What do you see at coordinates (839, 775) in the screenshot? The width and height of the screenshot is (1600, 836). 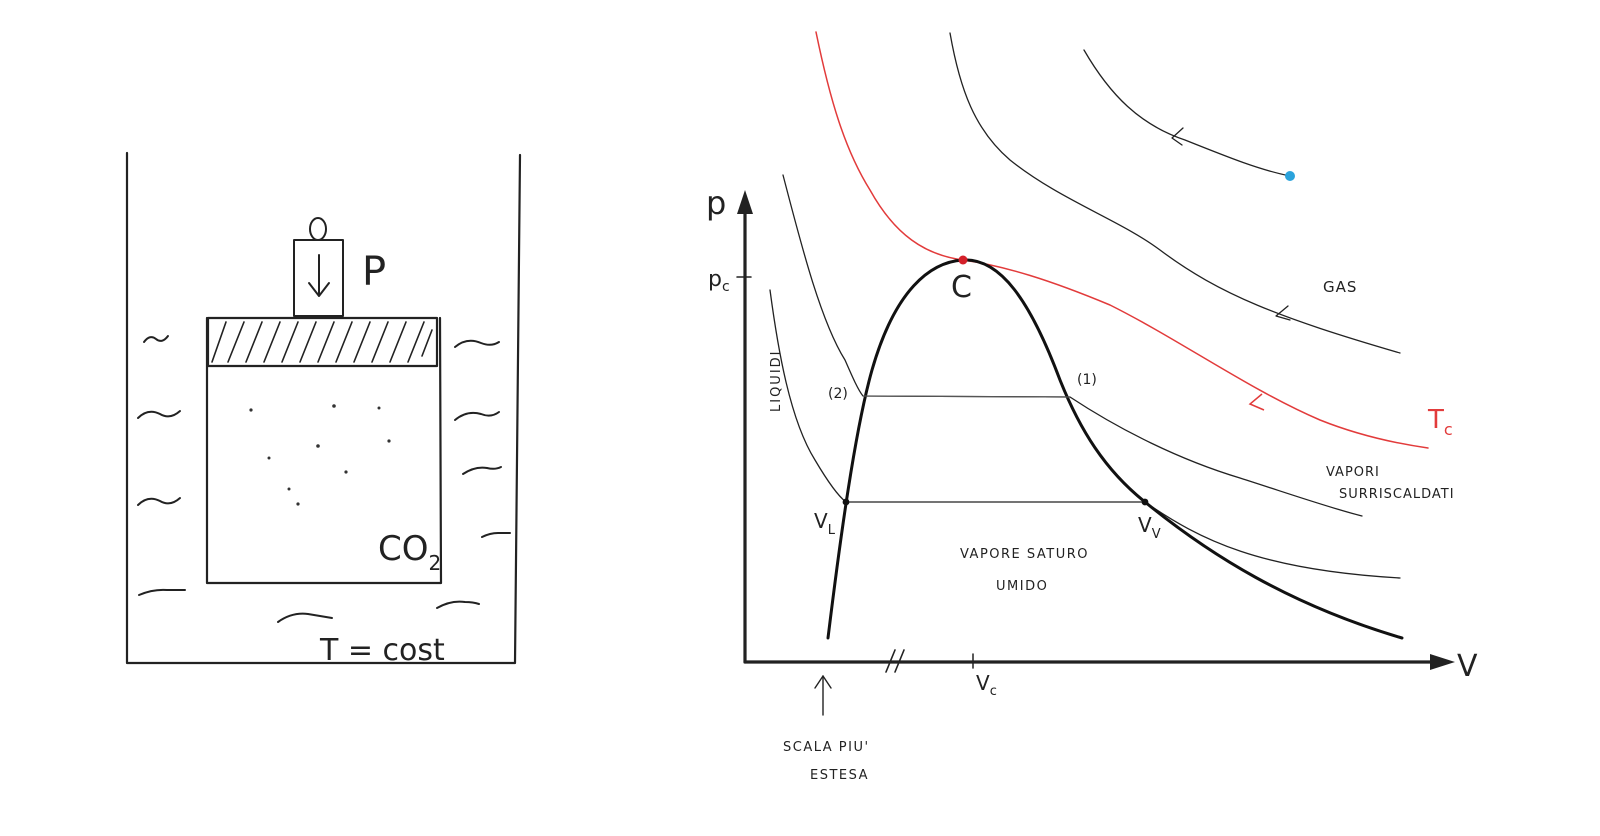 I see `scale-note-line-2: ESTESA` at bounding box center [839, 775].